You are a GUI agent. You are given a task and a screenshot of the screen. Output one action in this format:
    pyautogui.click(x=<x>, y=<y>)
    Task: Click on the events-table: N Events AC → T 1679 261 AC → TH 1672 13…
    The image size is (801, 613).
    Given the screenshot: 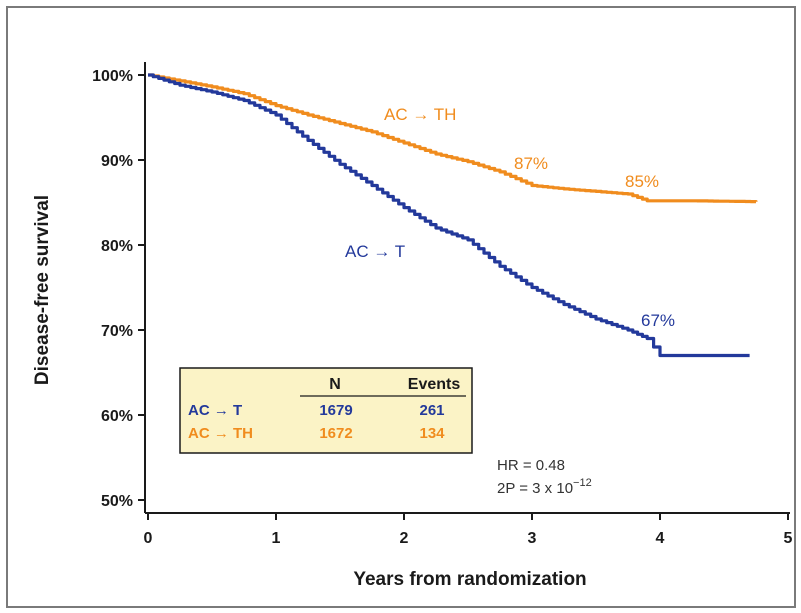 What is the action you would take?
    pyautogui.click(x=326, y=410)
    